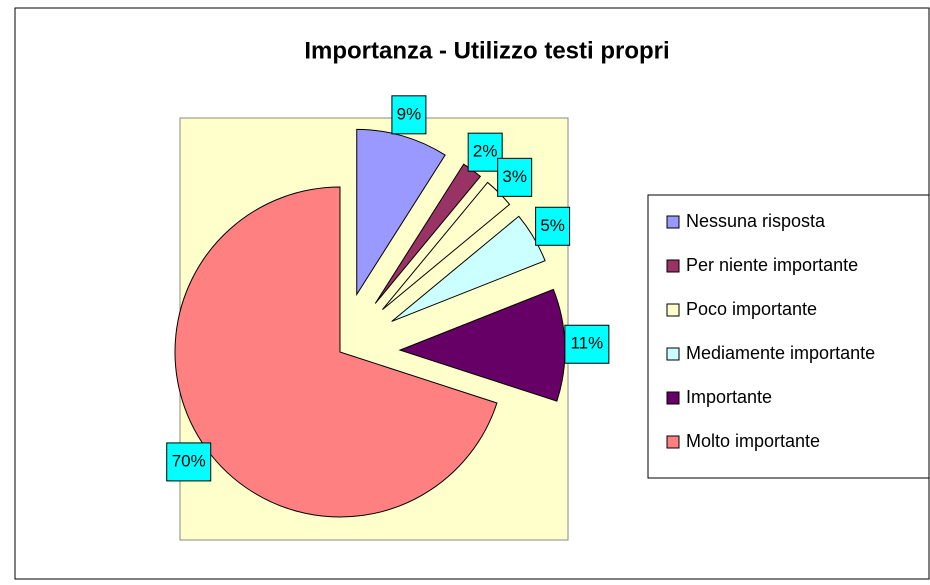  Describe the element at coordinates (772, 265) in the screenshot. I see `legend-label: Per niente importante` at that location.